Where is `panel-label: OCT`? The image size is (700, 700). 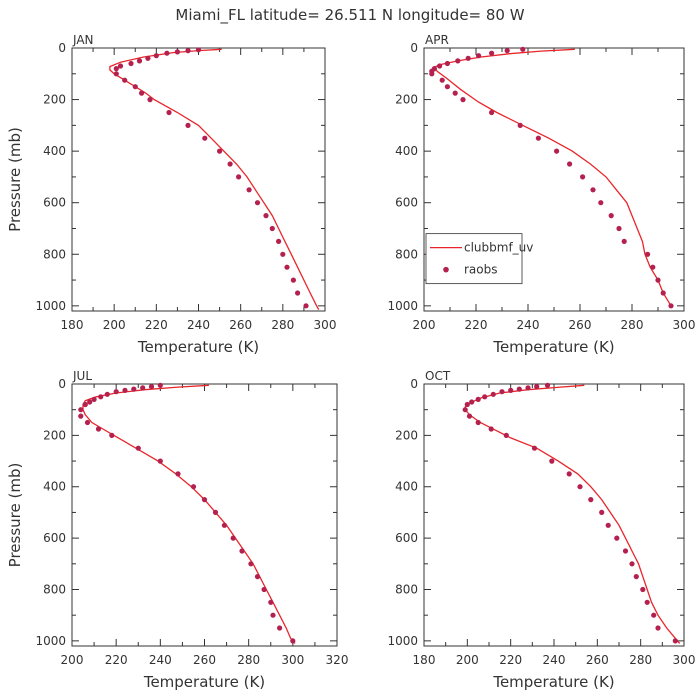
panel-label: OCT is located at coordinates (438, 376).